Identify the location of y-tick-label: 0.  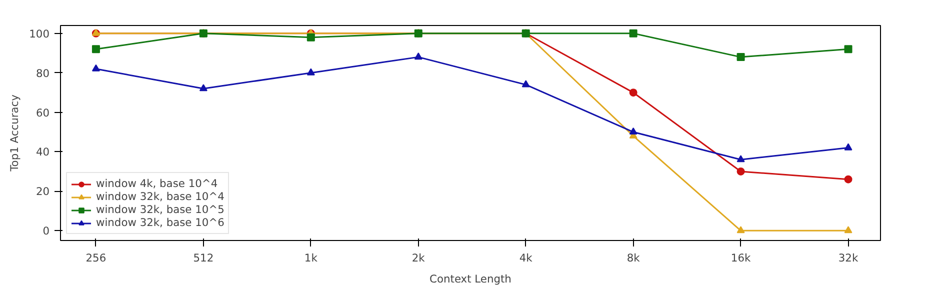
(46, 231).